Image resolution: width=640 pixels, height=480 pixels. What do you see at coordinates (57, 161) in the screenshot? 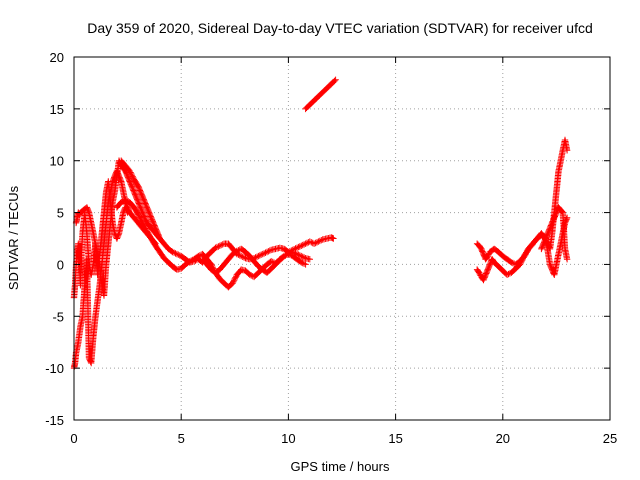
I see `y-tick-label: 10` at bounding box center [57, 161].